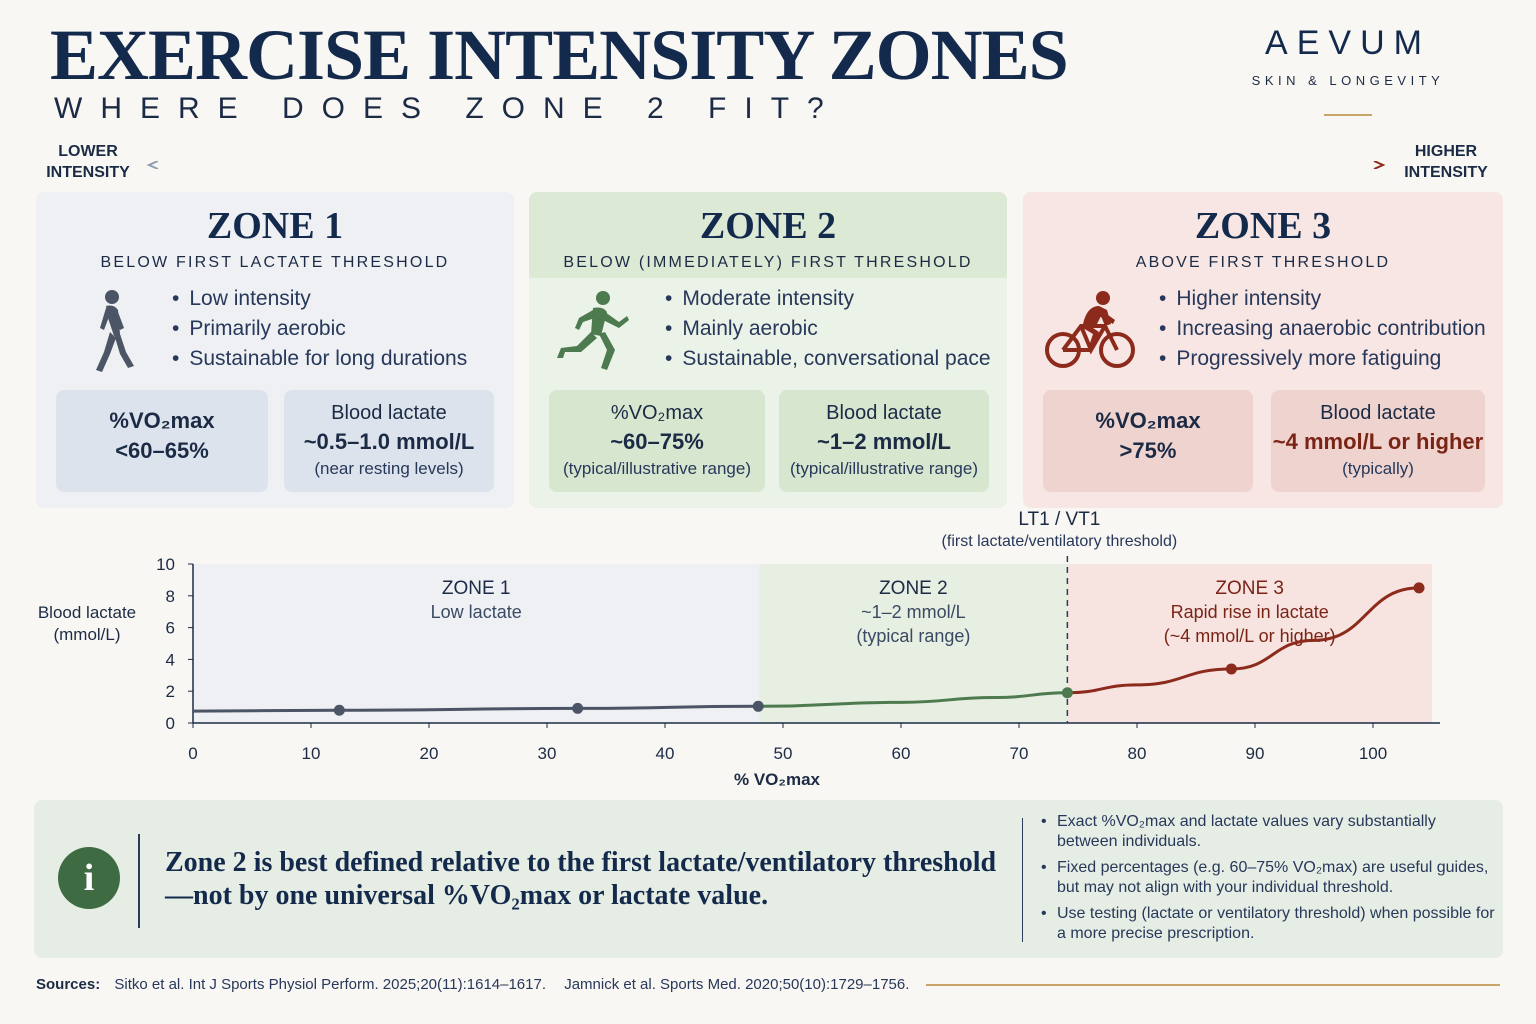 The height and width of the screenshot is (1024, 1536). What do you see at coordinates (162, 420) in the screenshot?
I see `zone-1-vo2-label: %VO₂max` at bounding box center [162, 420].